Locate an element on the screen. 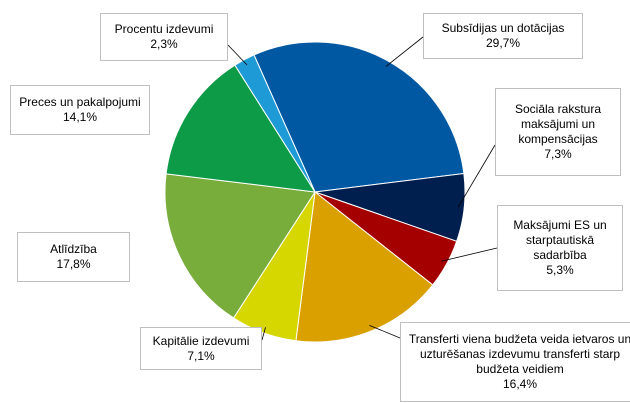  slice-value: 16,4% is located at coordinates (520, 384).